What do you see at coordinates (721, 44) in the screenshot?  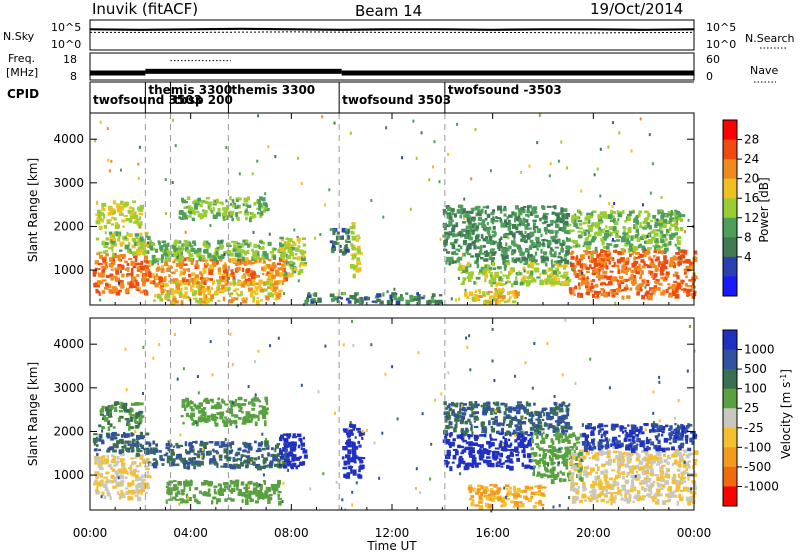 I see `nsearch-tick-bottom: 10^0` at bounding box center [721, 44].